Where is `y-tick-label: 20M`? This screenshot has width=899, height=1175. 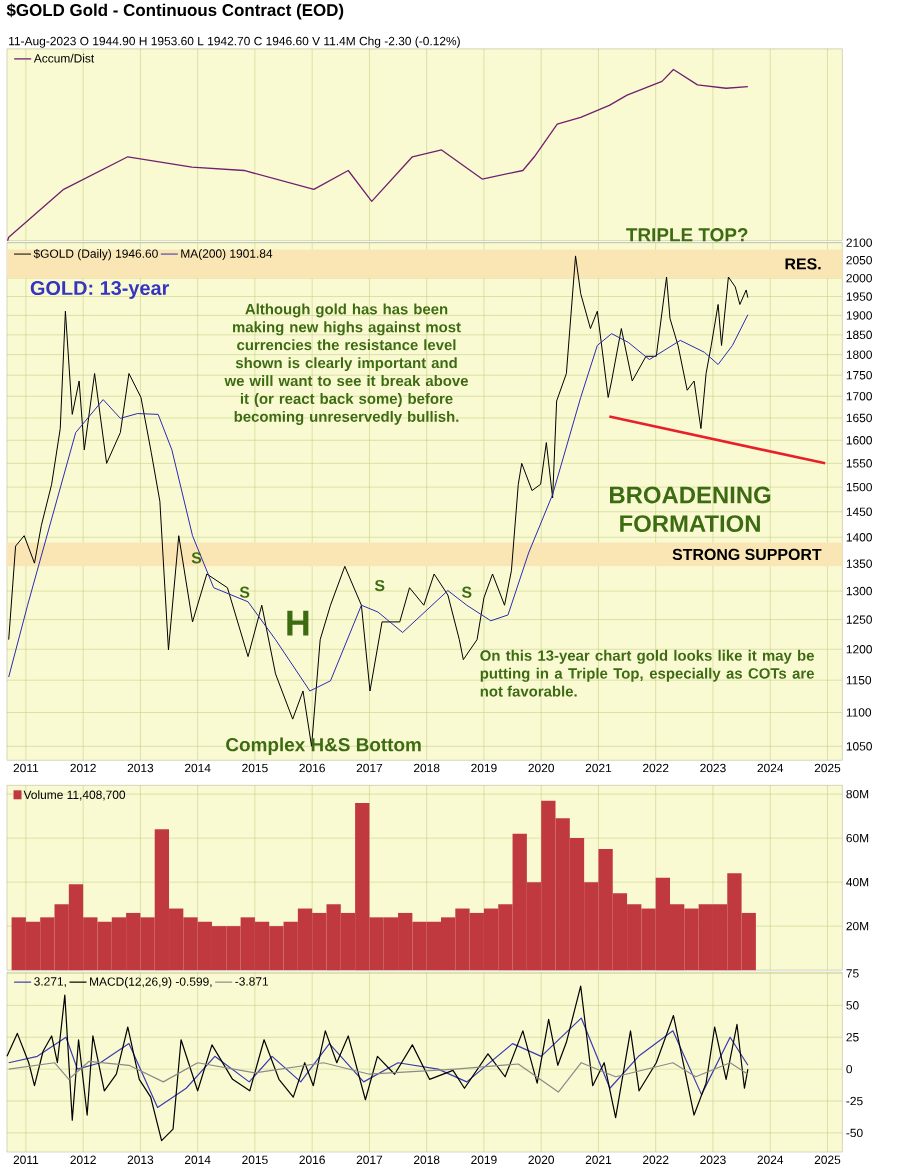
y-tick-label: 20M is located at coordinates (857, 926).